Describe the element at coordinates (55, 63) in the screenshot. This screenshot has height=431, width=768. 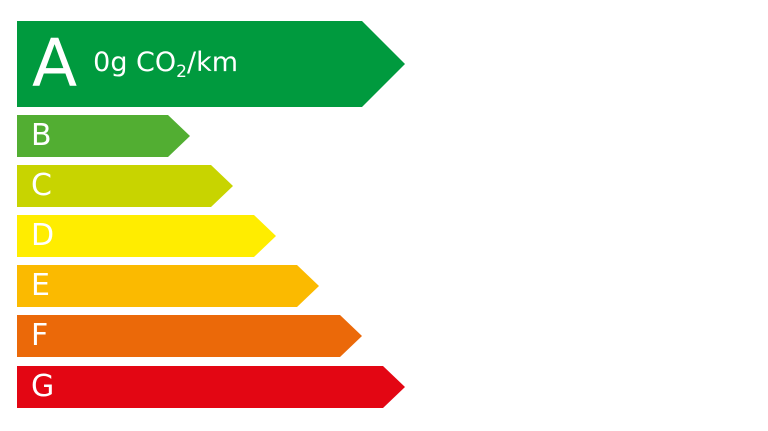
I see `class-letter: A` at that location.